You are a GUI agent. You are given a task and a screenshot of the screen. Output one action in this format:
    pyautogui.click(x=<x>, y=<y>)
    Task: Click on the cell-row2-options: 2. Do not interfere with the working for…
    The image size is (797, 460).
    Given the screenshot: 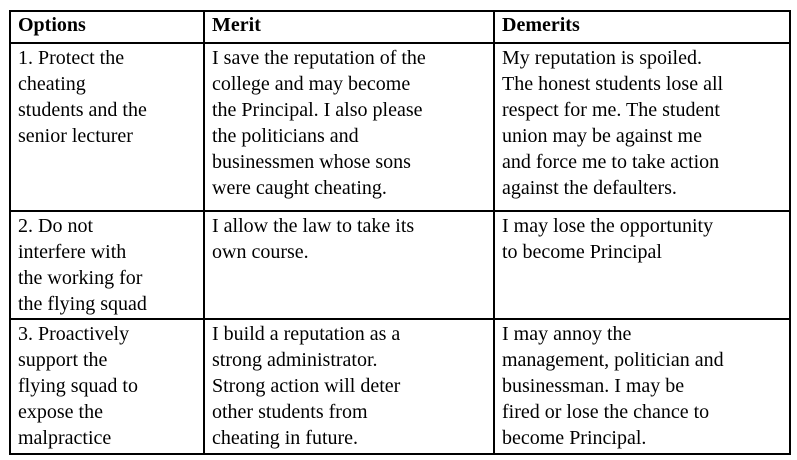 What is the action you would take?
    pyautogui.click(x=107, y=265)
    